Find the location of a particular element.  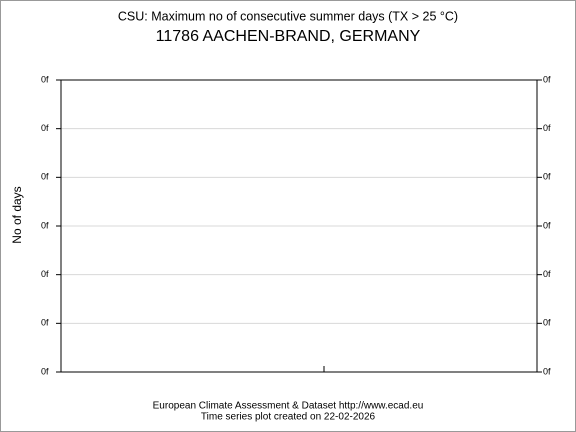

y-axis-label: No of days is located at coordinates (17, 214).